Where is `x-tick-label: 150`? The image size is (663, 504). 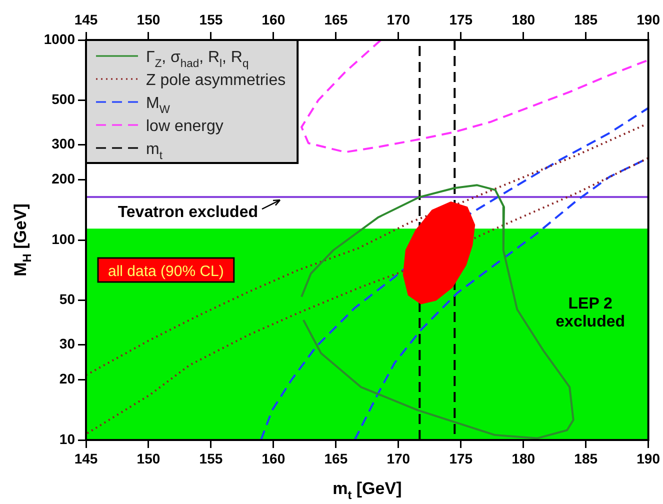 x-tick-label: 150 is located at coordinates (148, 458).